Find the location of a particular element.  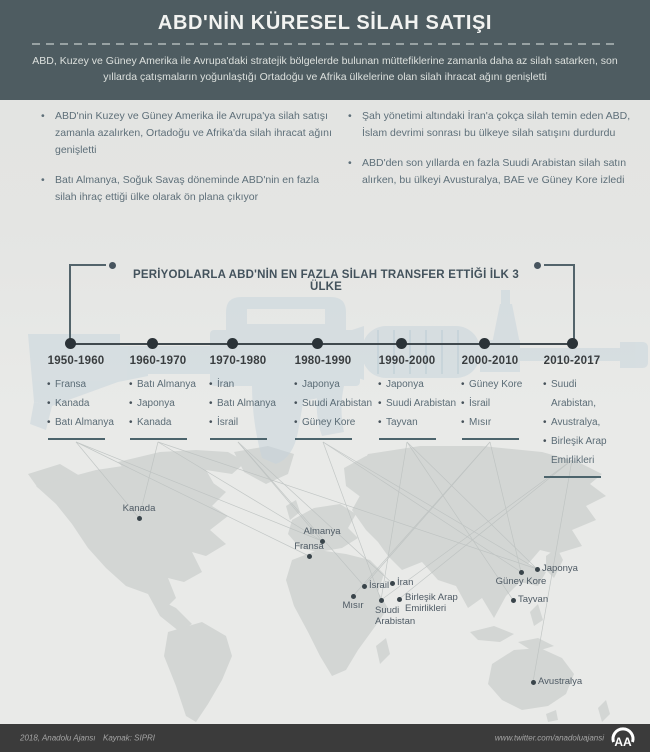

map-marker-label: Suudi Arabistan is located at coordinates (395, 616).